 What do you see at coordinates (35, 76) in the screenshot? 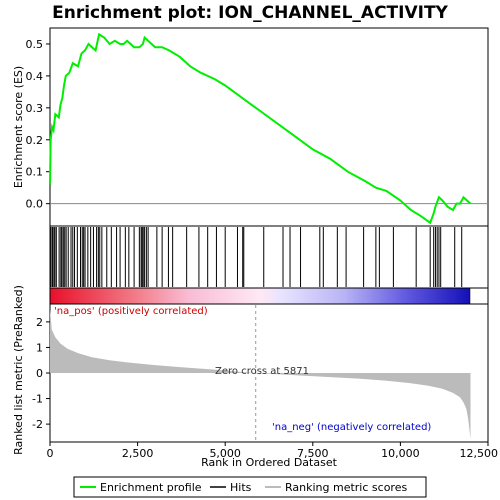
I see `es-ytick-label: 0.4` at bounding box center [35, 76].